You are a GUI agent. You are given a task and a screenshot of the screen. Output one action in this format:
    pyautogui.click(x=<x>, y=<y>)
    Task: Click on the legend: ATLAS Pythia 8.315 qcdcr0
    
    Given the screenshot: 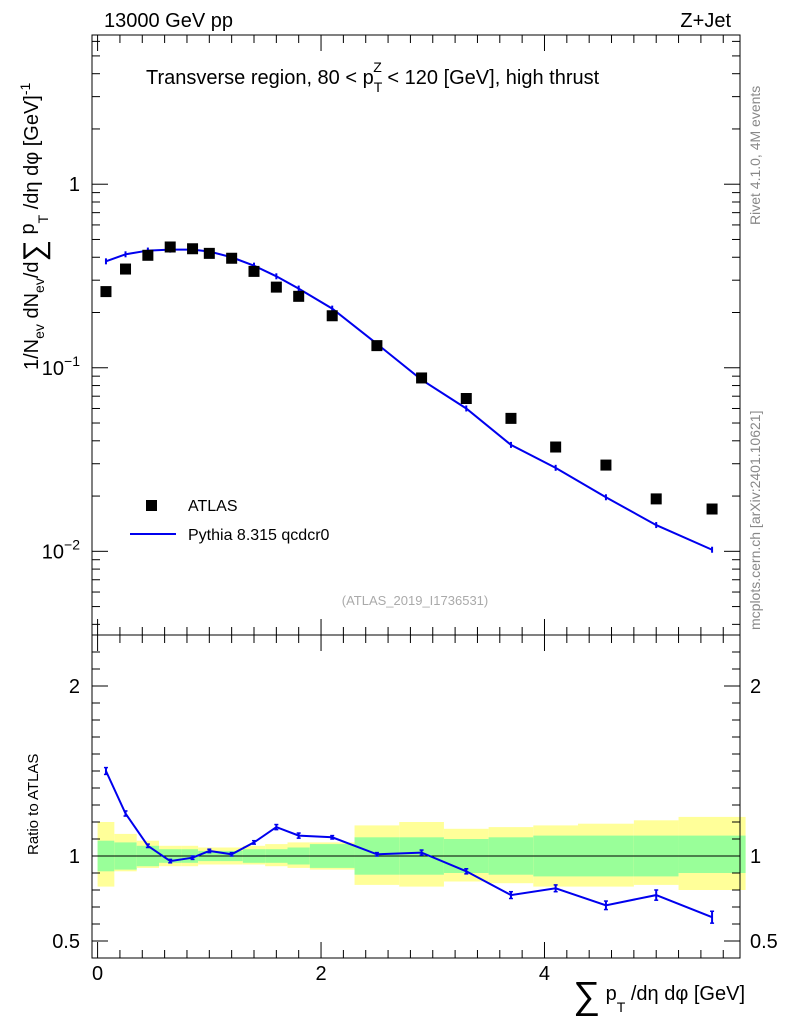 What is the action you would take?
    pyautogui.click(x=230, y=521)
    